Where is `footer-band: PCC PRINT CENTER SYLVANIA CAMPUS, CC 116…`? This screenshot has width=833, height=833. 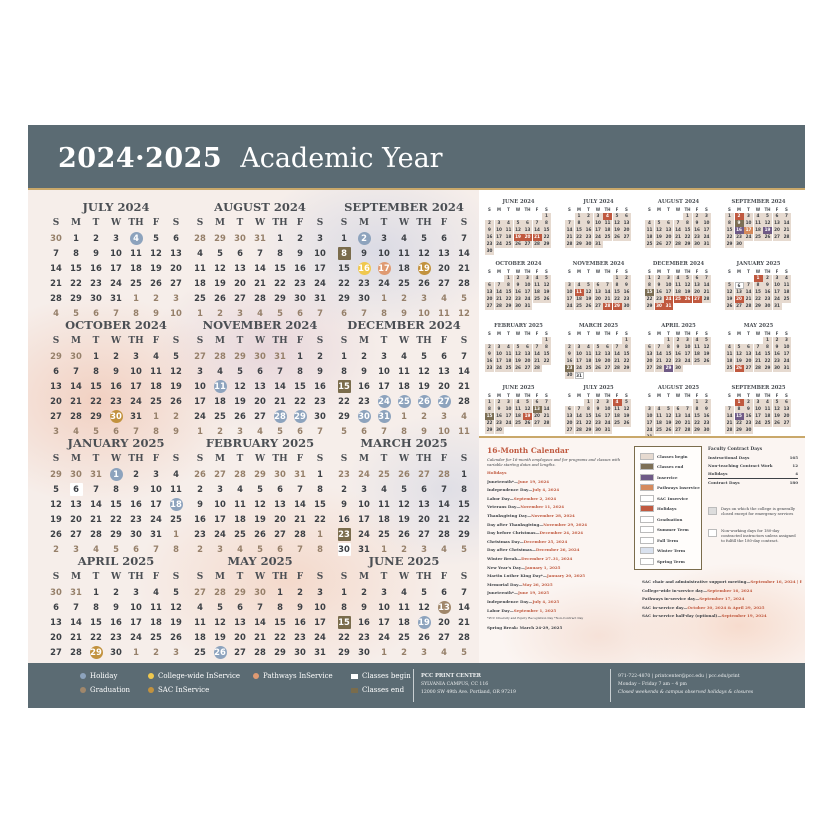
footer-band: PCC PRINT CENTER SYLVANIA CAMPUS, CC 116… is located at coordinates (416, 685).